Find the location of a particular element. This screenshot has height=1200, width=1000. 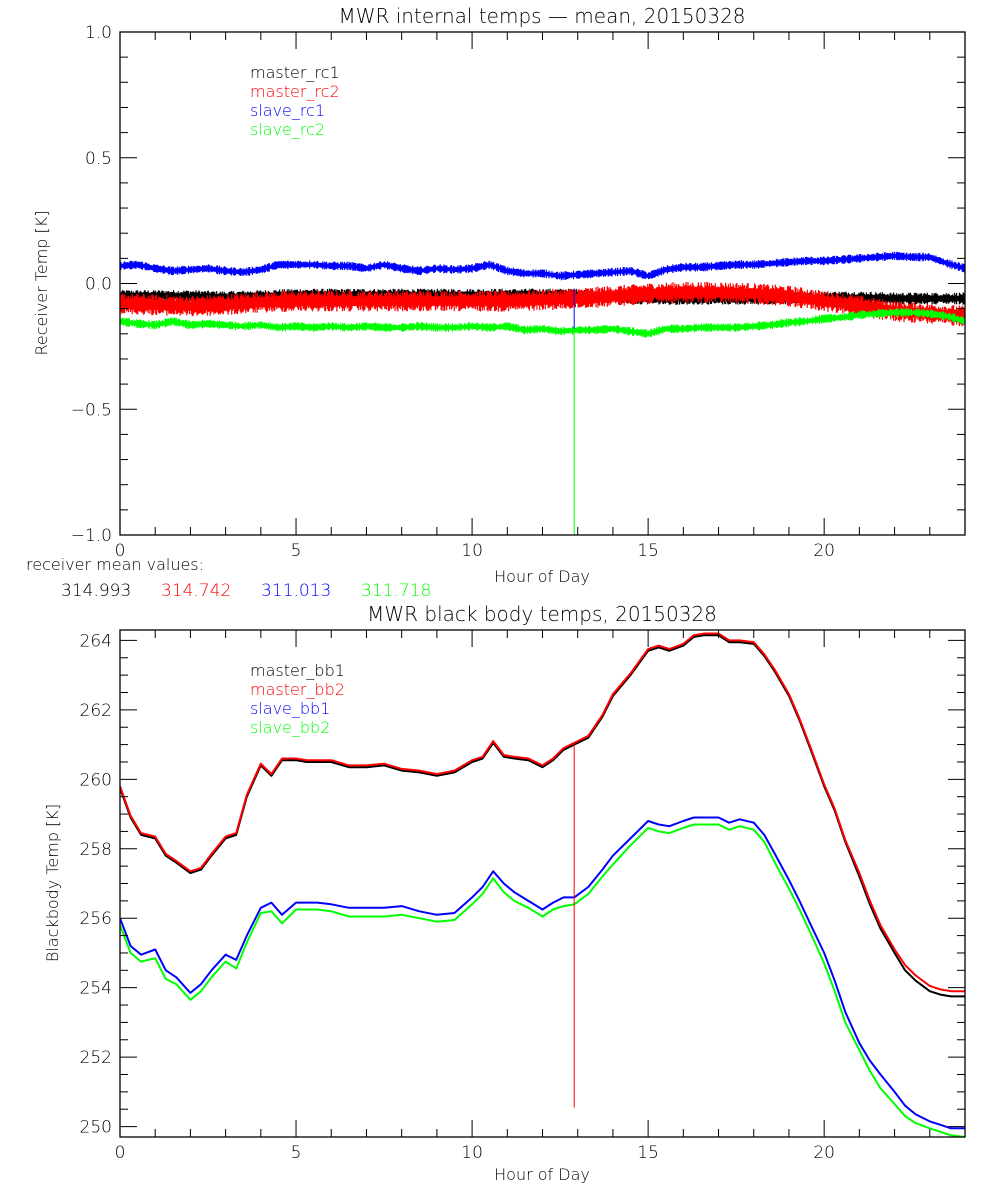

legend-item-master_bb2: master_bb2 is located at coordinates (297, 689).